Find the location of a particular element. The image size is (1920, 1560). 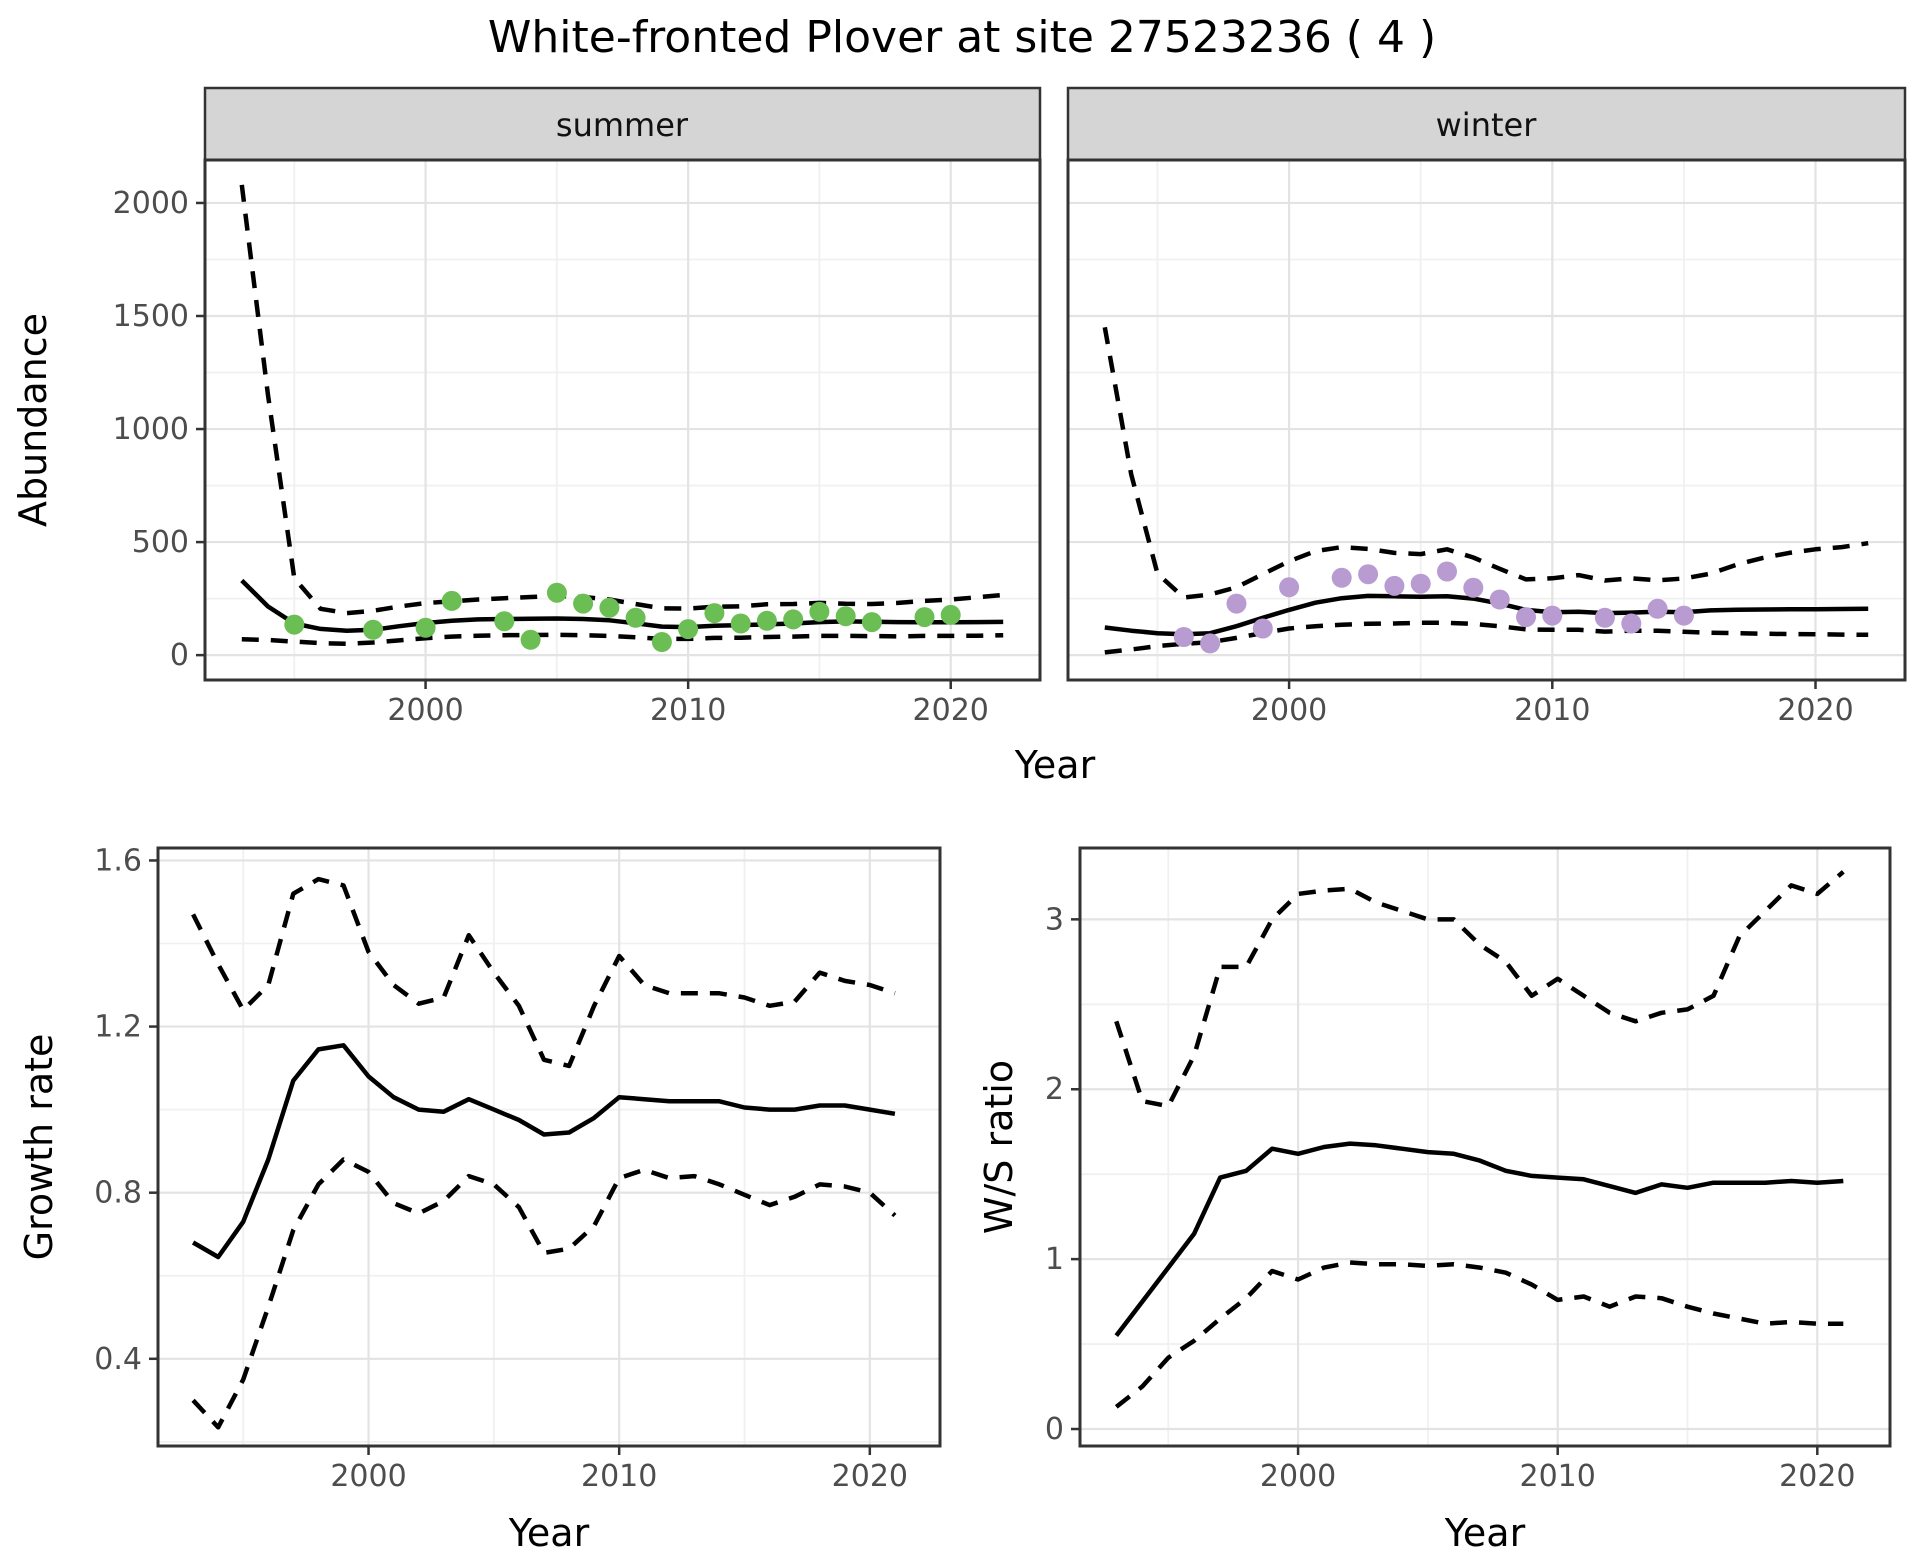

year-axis-title-top: Year is located at coordinates (1055, 765).